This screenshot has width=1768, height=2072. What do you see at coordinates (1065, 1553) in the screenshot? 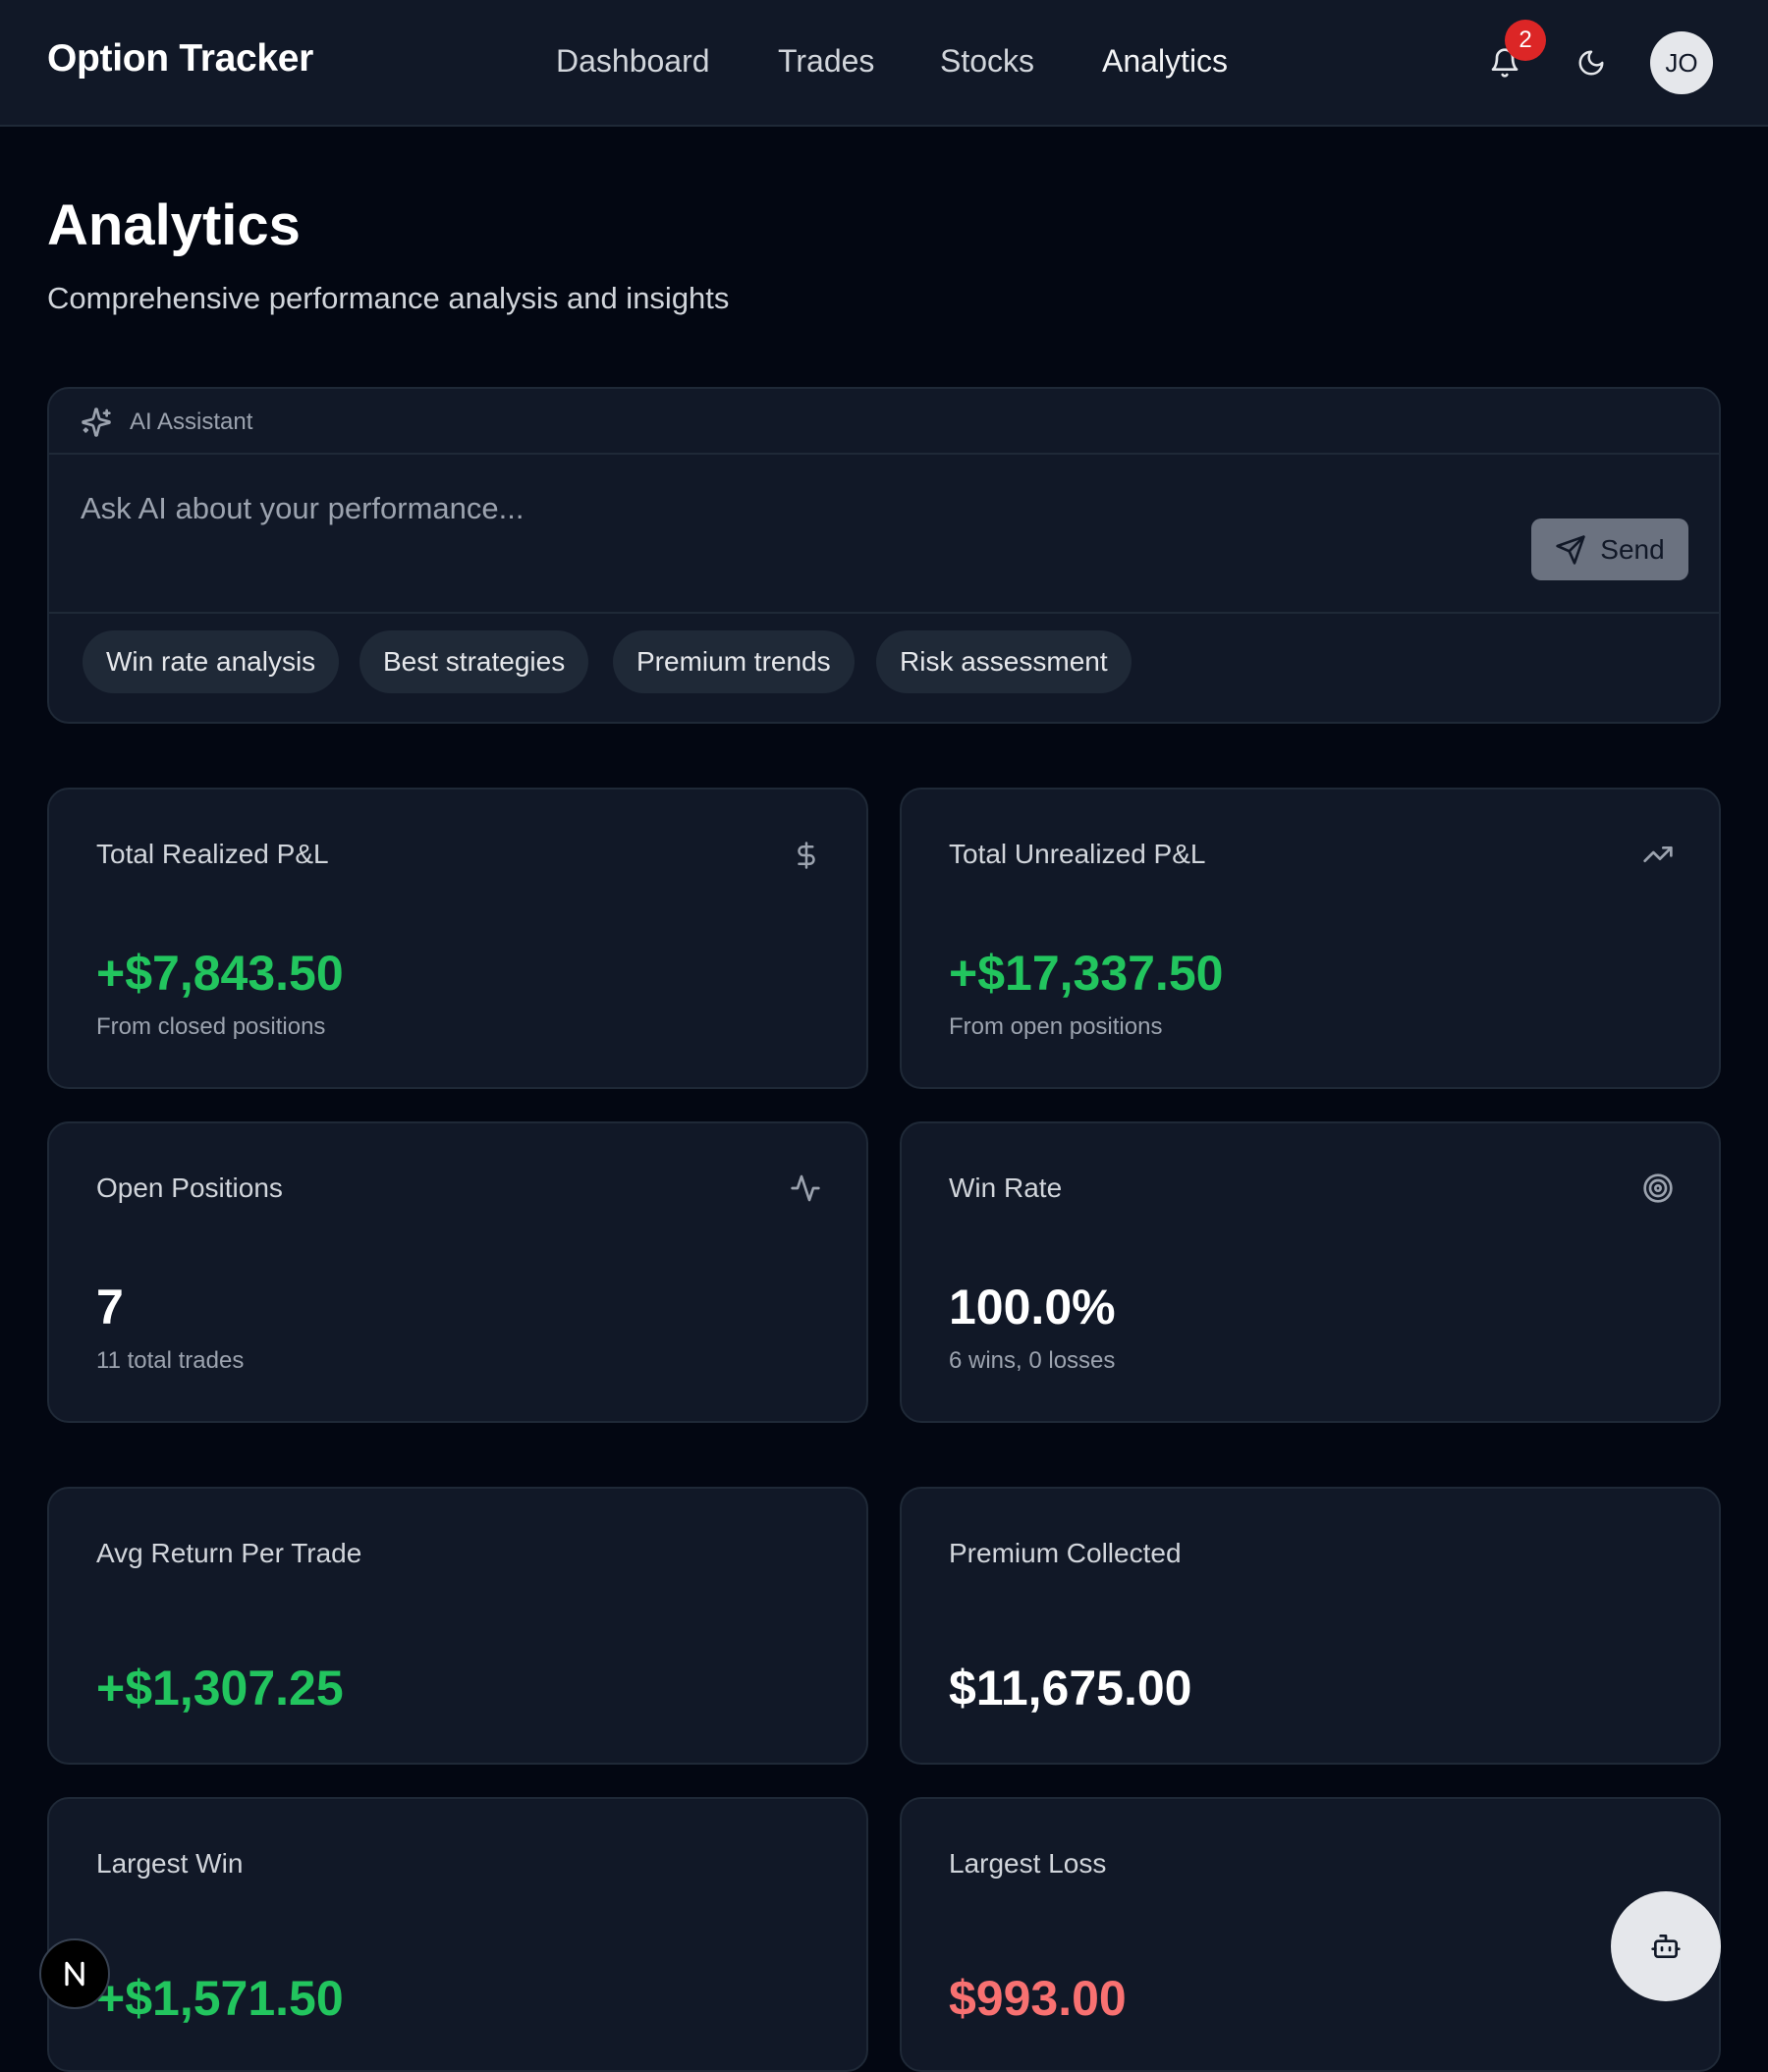
I see `premium-collected-label: Premium Collected` at bounding box center [1065, 1553].